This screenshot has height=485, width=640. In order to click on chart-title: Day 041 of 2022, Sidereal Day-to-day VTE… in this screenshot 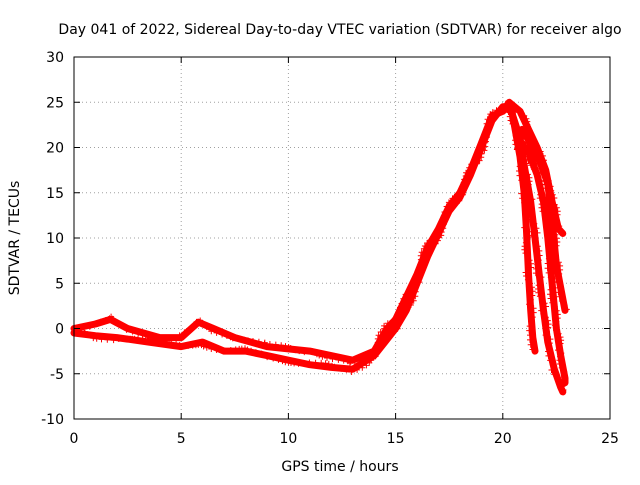, I will do `click(339, 30)`.